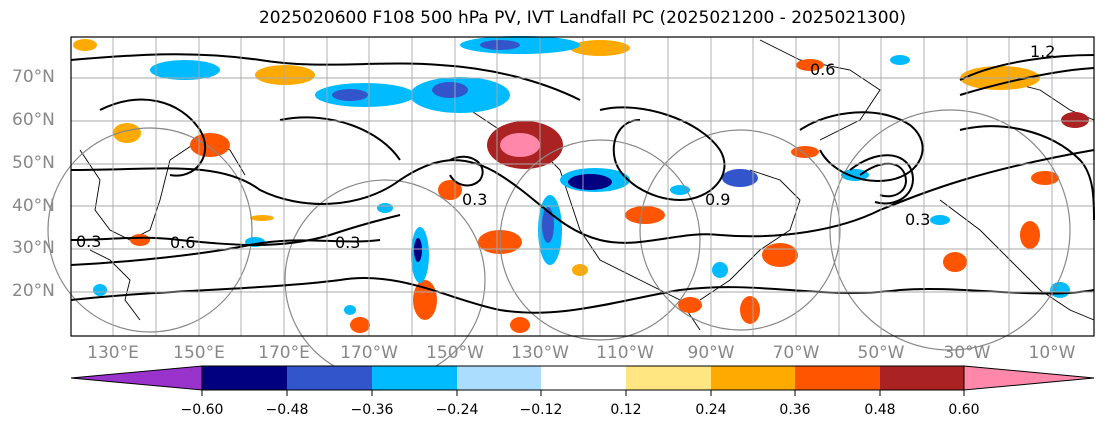 The width and height of the screenshot is (1105, 429). Describe the element at coordinates (33, 163) in the screenshot. I see `lat-label: 50°N` at that location.